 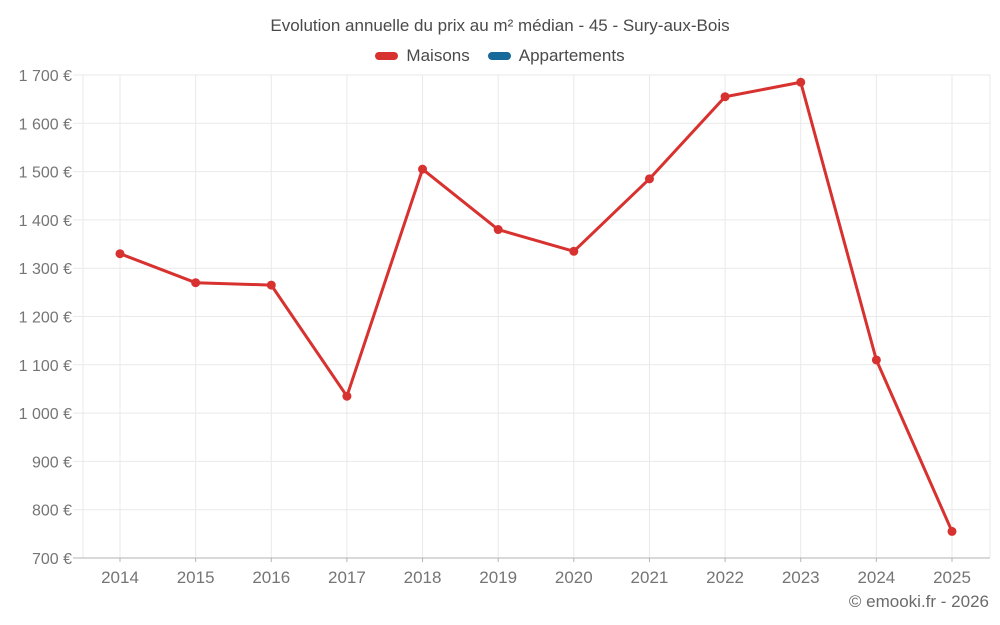 I want to click on data-point-maisons-2017, so click(x=347, y=396).